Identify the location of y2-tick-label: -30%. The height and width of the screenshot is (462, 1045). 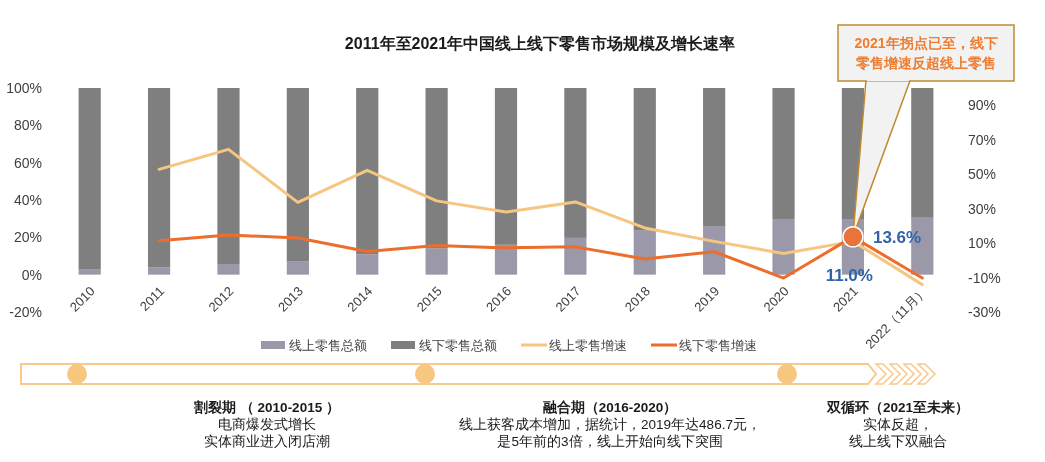
(984, 312).